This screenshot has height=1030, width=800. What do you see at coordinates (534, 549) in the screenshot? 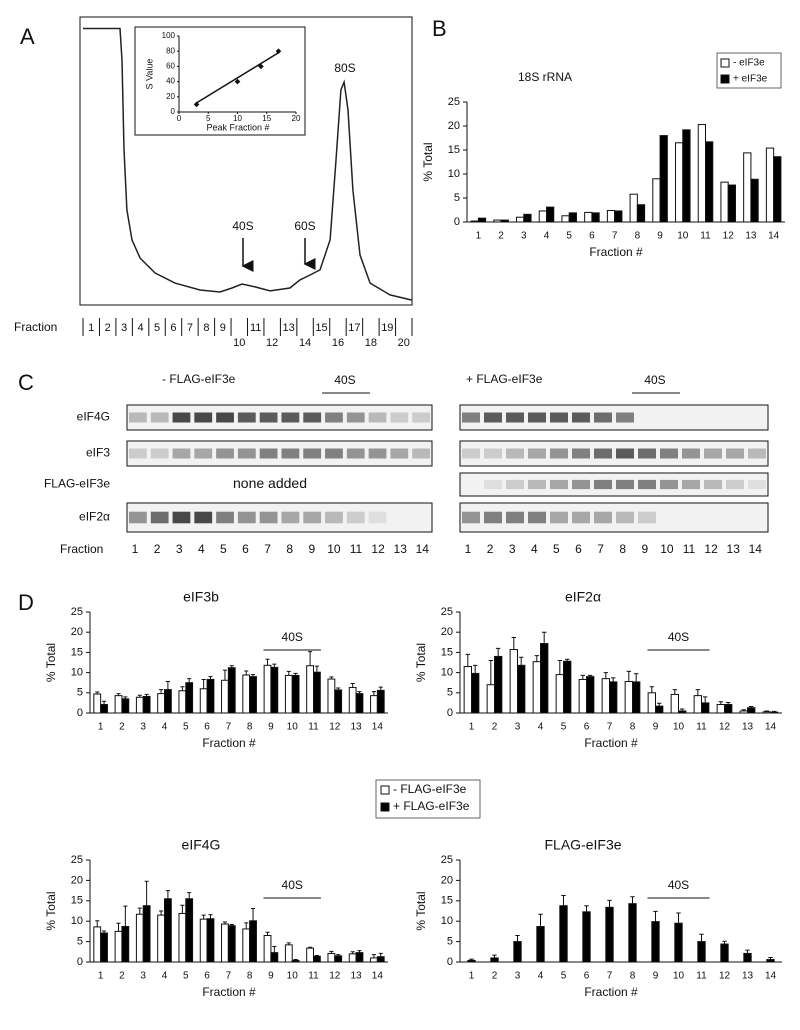
I see `fraction-number: 4` at bounding box center [534, 549].